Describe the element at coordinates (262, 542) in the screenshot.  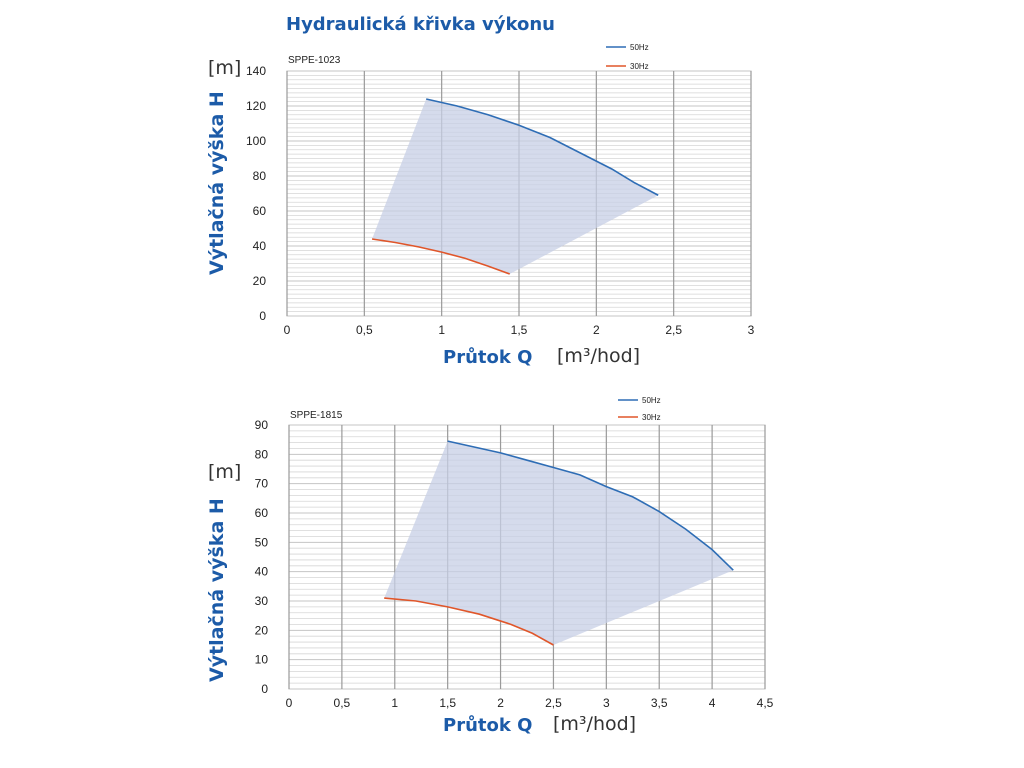
I see `y-tick-label: 50` at that location.